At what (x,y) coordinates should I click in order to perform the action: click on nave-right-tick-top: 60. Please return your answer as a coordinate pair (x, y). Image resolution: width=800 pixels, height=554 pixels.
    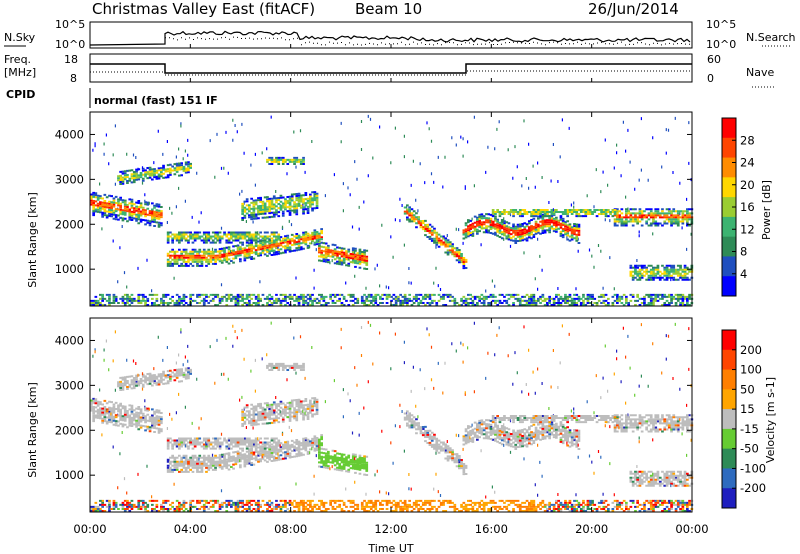
    Looking at the image, I should click on (714, 59).